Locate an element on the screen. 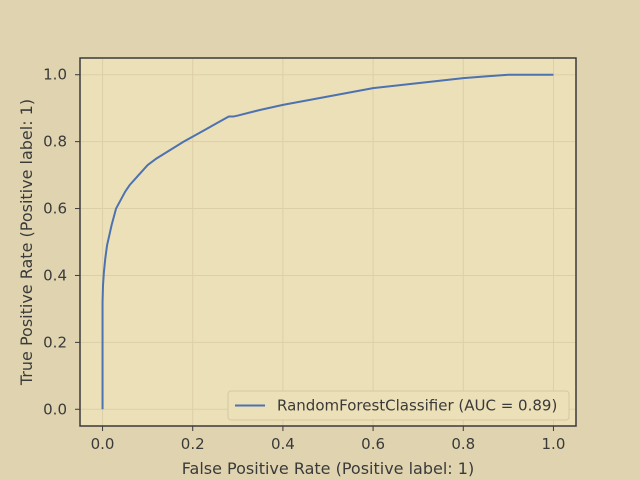 This screenshot has width=640, height=480. x-tick-label: 1.0 is located at coordinates (554, 444).